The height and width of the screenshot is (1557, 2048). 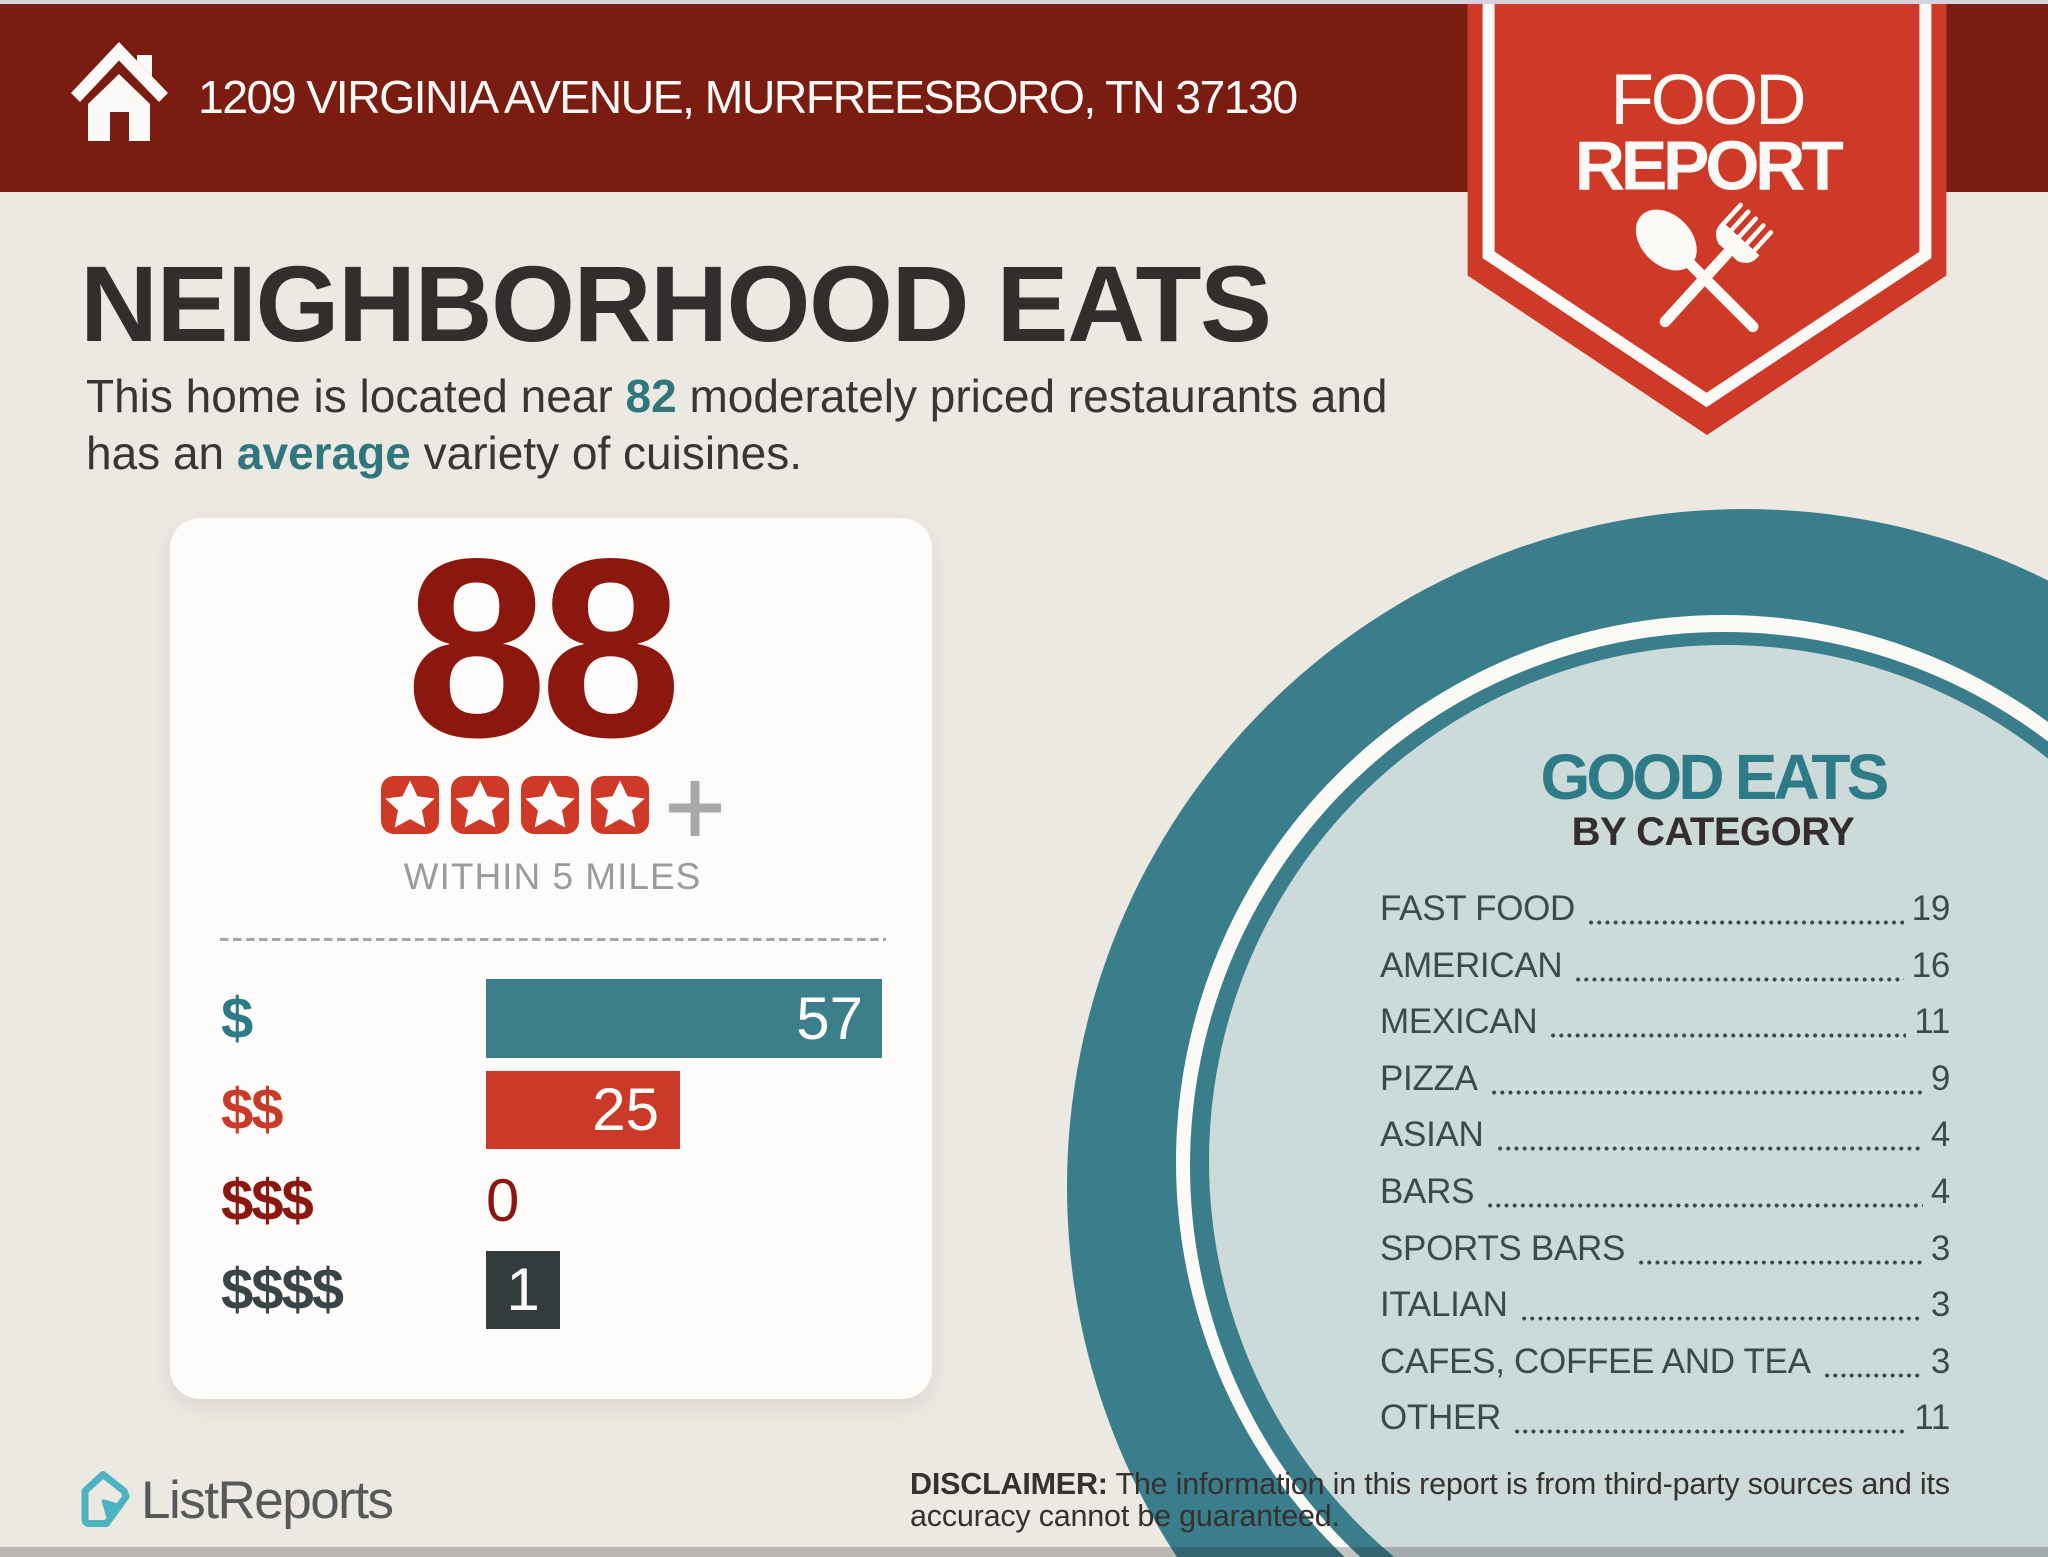 What do you see at coordinates (1706, 100) in the screenshot?
I see `svg-text: FOOD` at bounding box center [1706, 100].